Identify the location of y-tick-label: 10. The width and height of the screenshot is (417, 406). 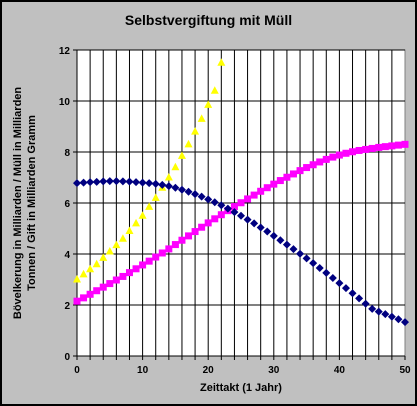
(65, 102).